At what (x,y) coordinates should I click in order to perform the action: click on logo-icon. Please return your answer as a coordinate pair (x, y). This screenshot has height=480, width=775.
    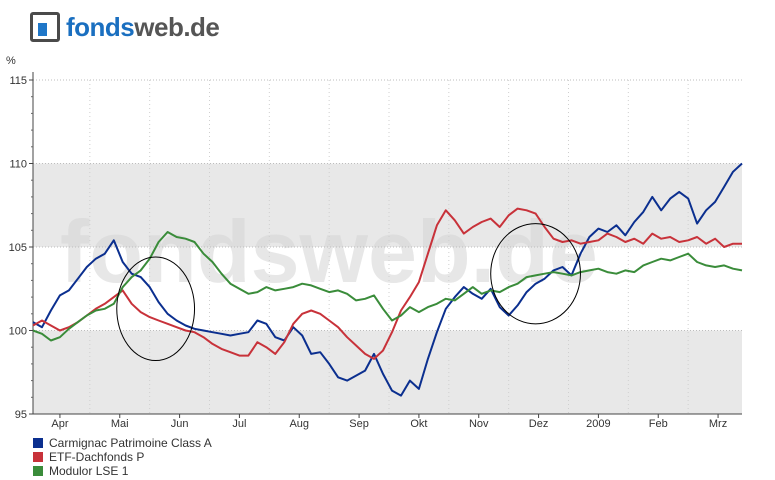
    Looking at the image, I should click on (45, 27).